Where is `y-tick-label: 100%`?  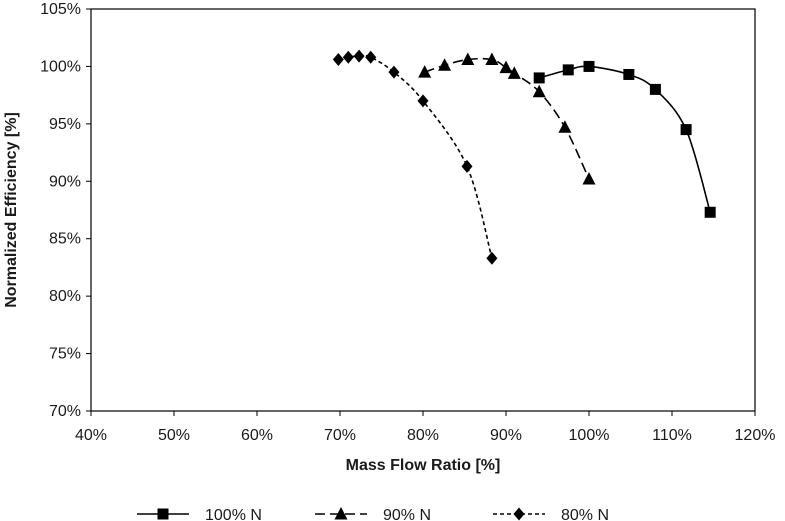
y-tick-label: 100% is located at coordinates (60, 66).